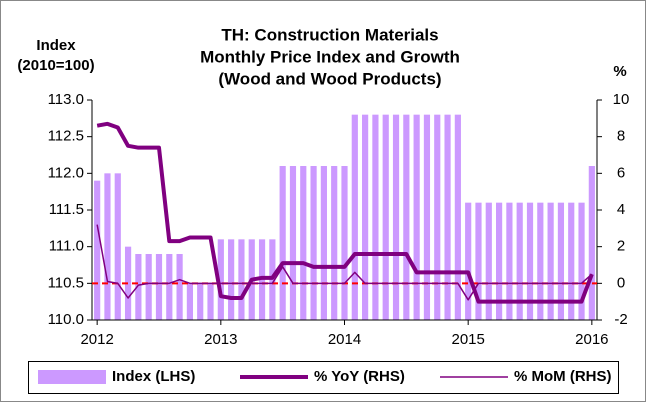 The width and height of the screenshot is (647, 403). I want to click on y2-axis-label: %, so click(619, 71).